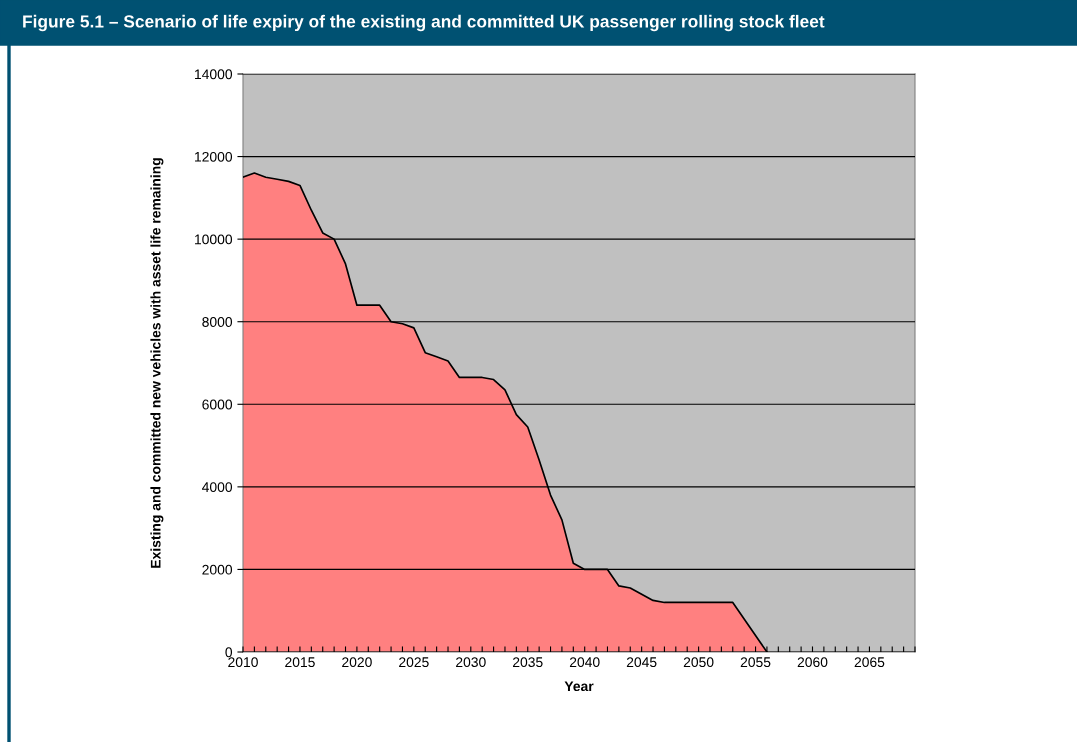 Image resolution: width=1077 pixels, height=742 pixels. Describe the element at coordinates (869, 662) in the screenshot. I see `x-tick-label: 2065` at that location.